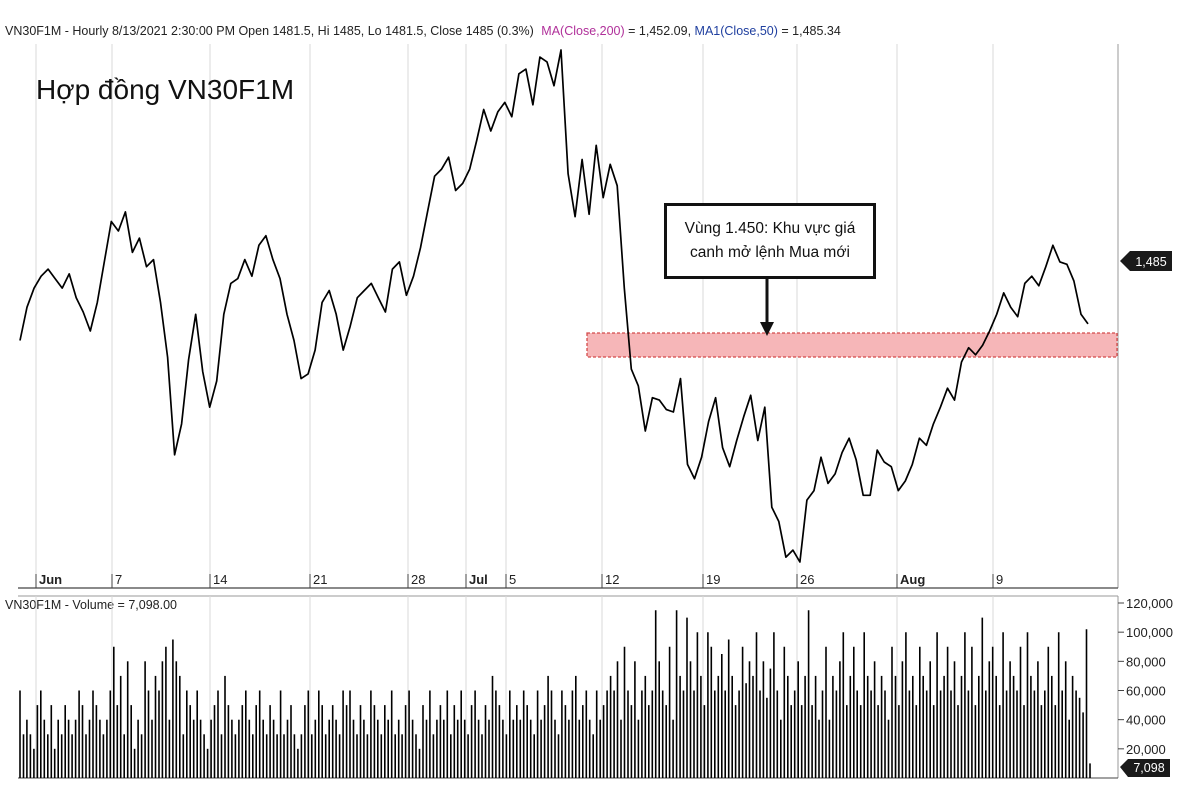  I want to click on x-tick-label: 12, so click(612, 579).